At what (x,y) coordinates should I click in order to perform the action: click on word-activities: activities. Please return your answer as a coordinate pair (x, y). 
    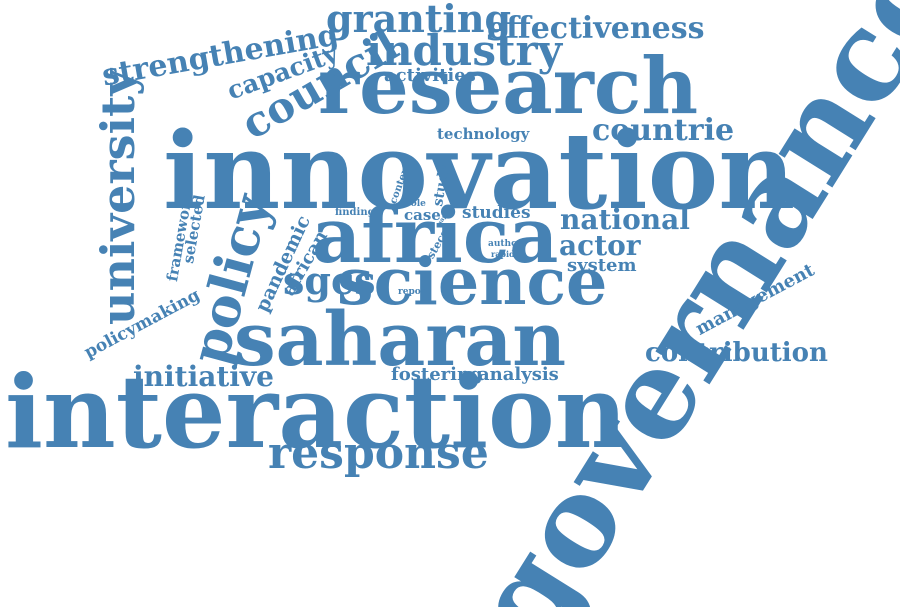
    Looking at the image, I should click on (430, 75).